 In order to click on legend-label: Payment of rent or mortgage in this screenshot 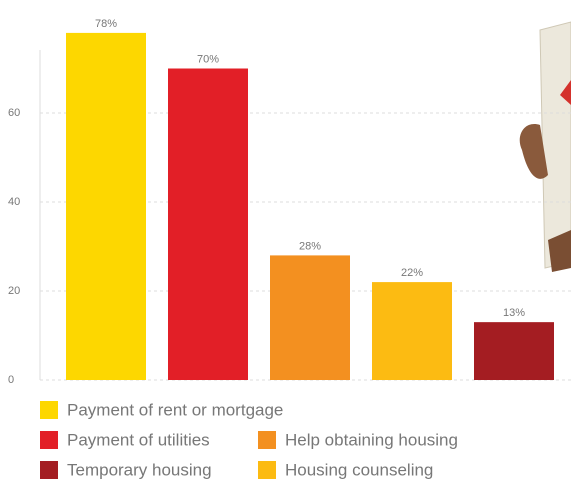, I will do `click(175, 409)`.